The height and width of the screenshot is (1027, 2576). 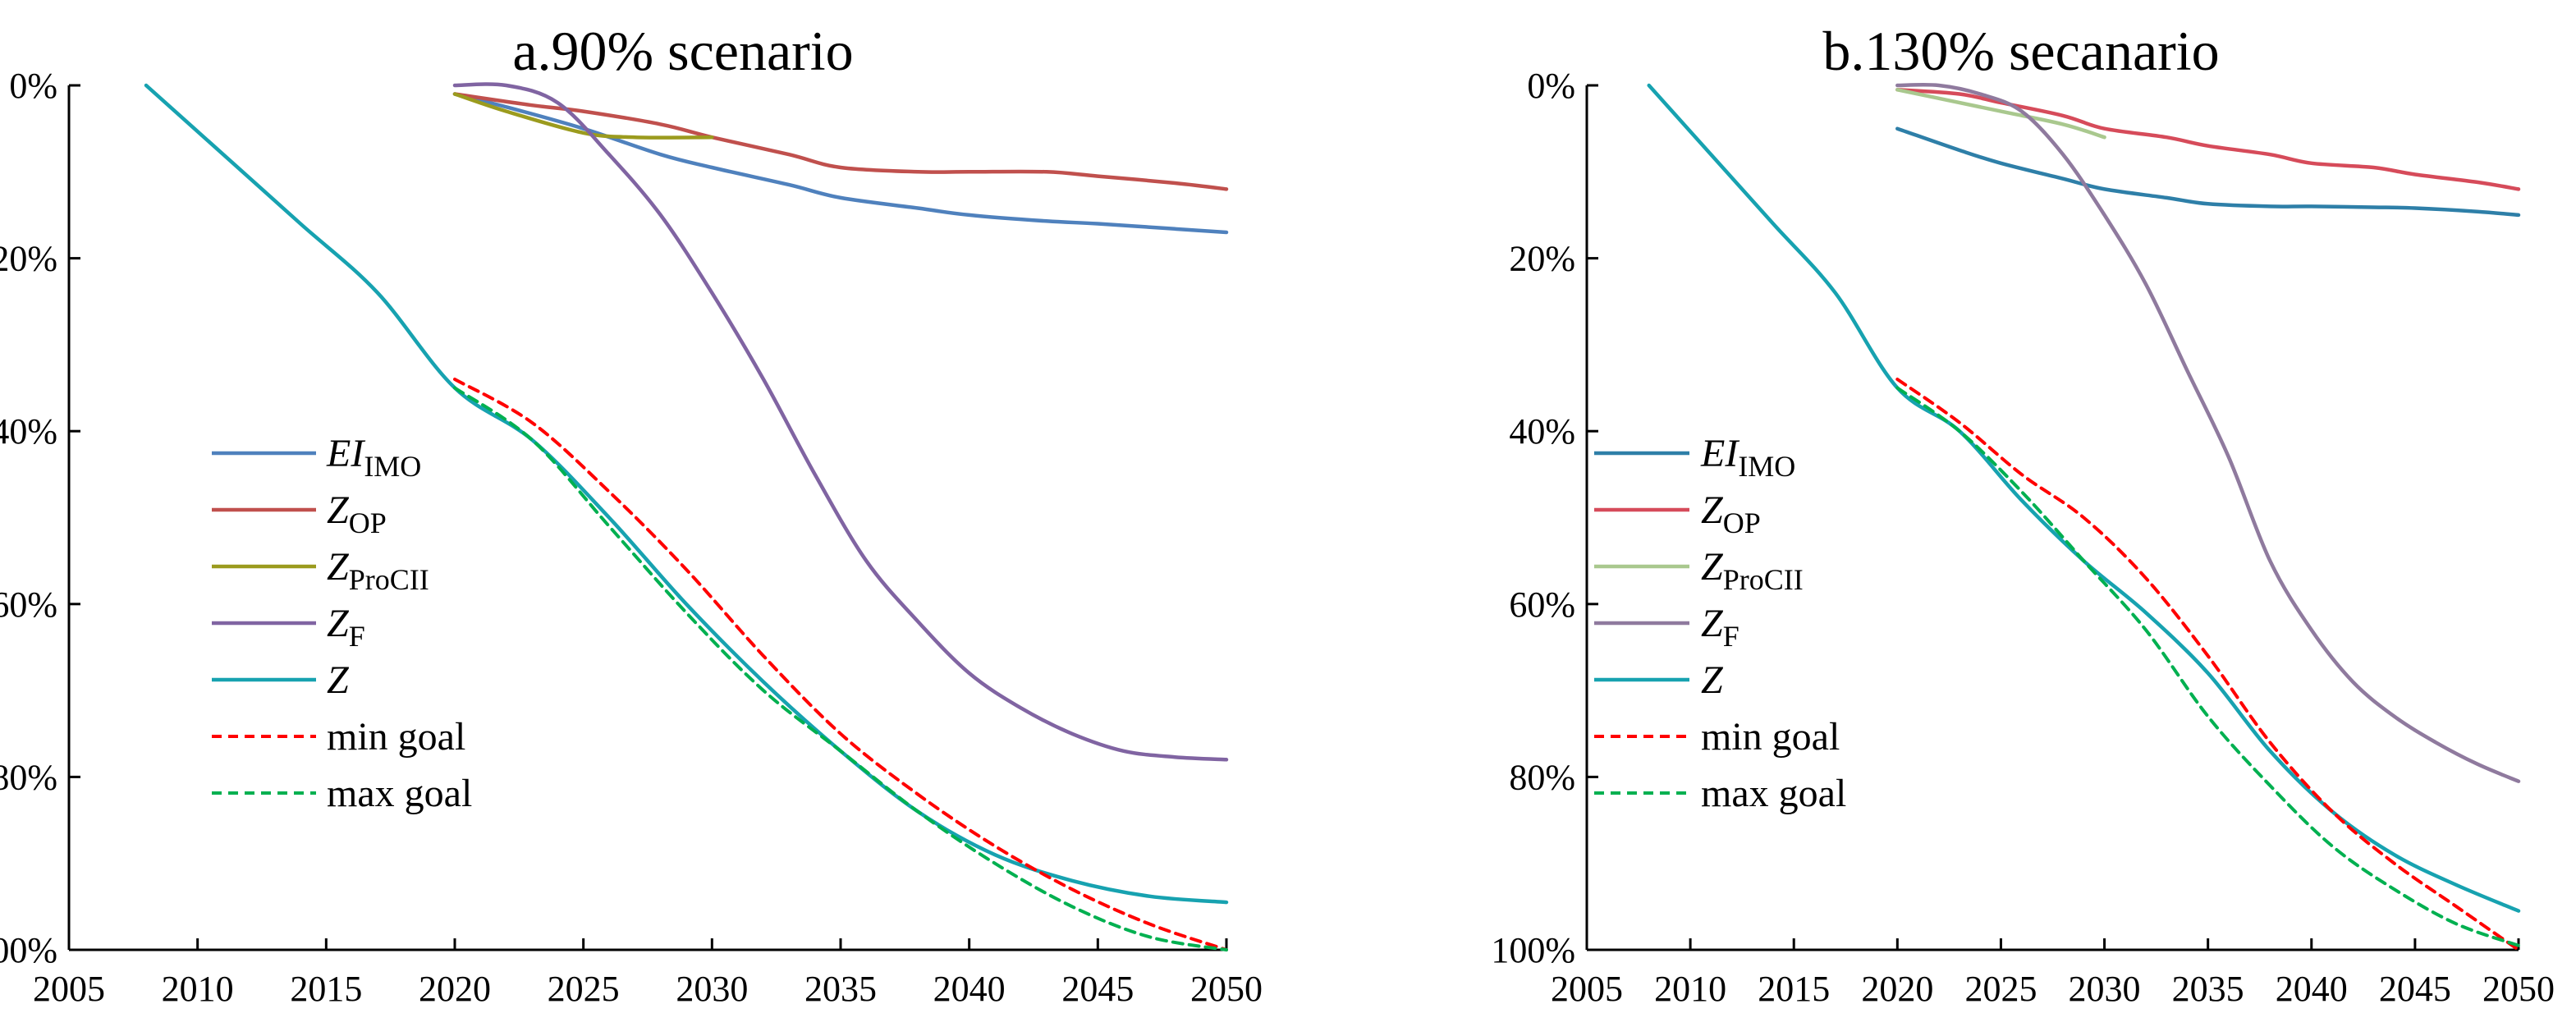 I want to click on series-line-min-goal, so click(x=2207, y=664).